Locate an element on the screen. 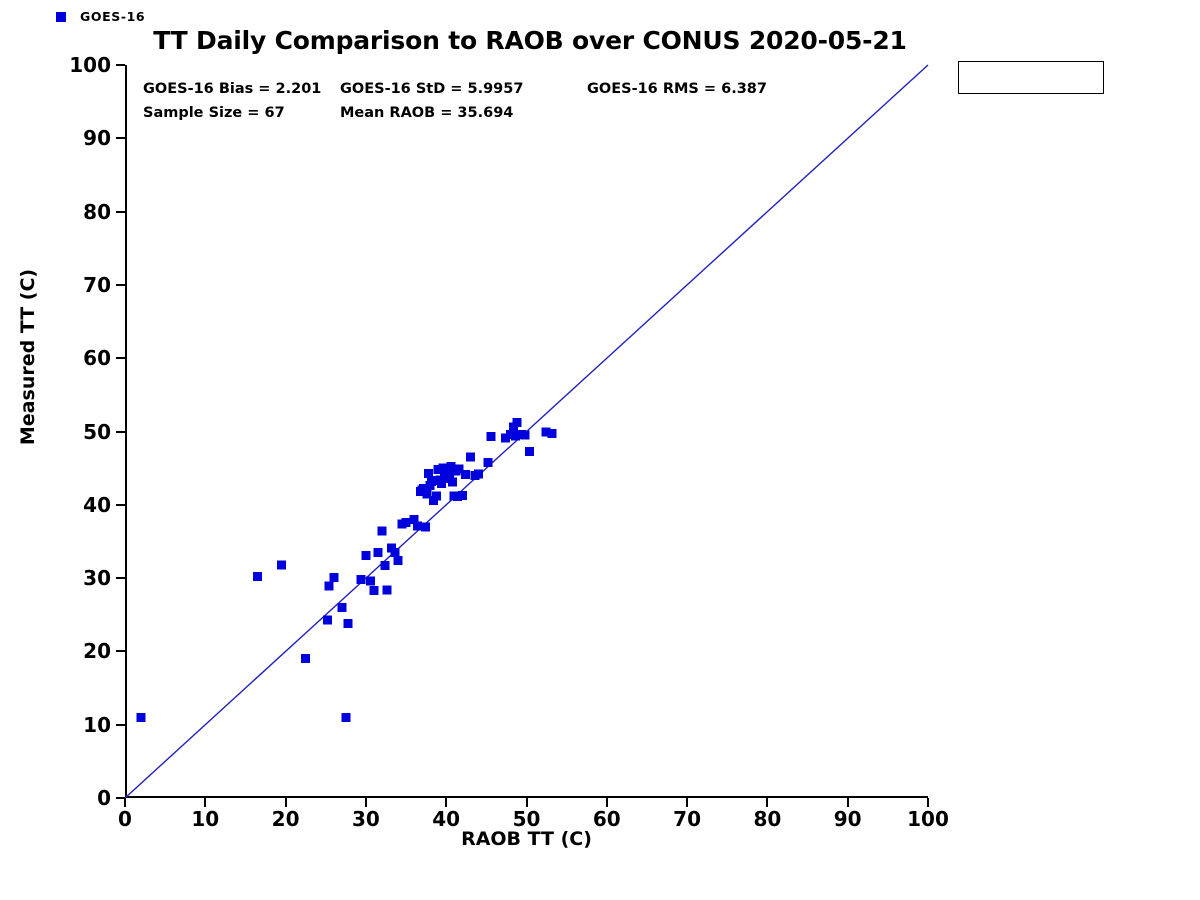 The width and height of the screenshot is (1200, 900). y-tick-label: 70 is located at coordinates (97, 284).